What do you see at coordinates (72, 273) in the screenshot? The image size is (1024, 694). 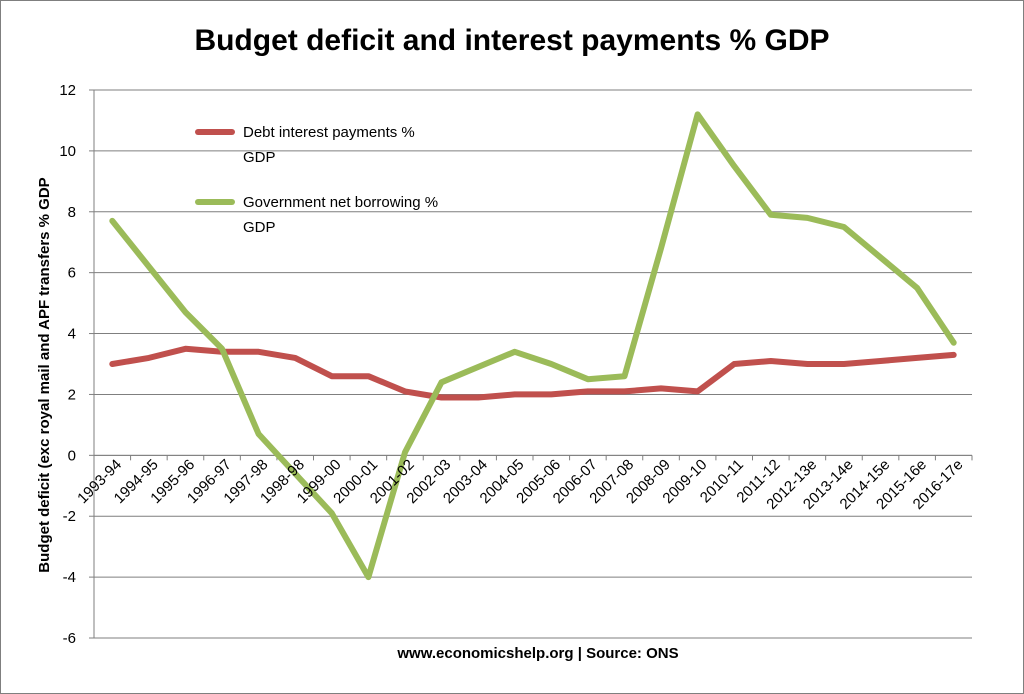 I see `y-tick-label: 6` at bounding box center [72, 273].